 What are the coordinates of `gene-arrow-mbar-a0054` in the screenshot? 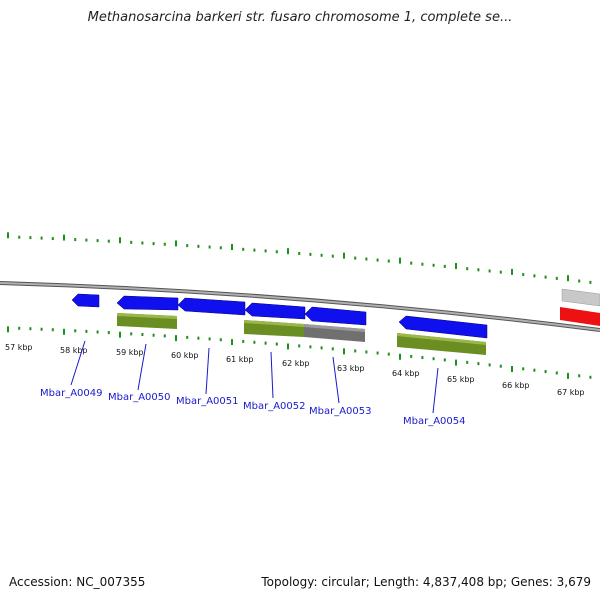 It's located at (443, 327).